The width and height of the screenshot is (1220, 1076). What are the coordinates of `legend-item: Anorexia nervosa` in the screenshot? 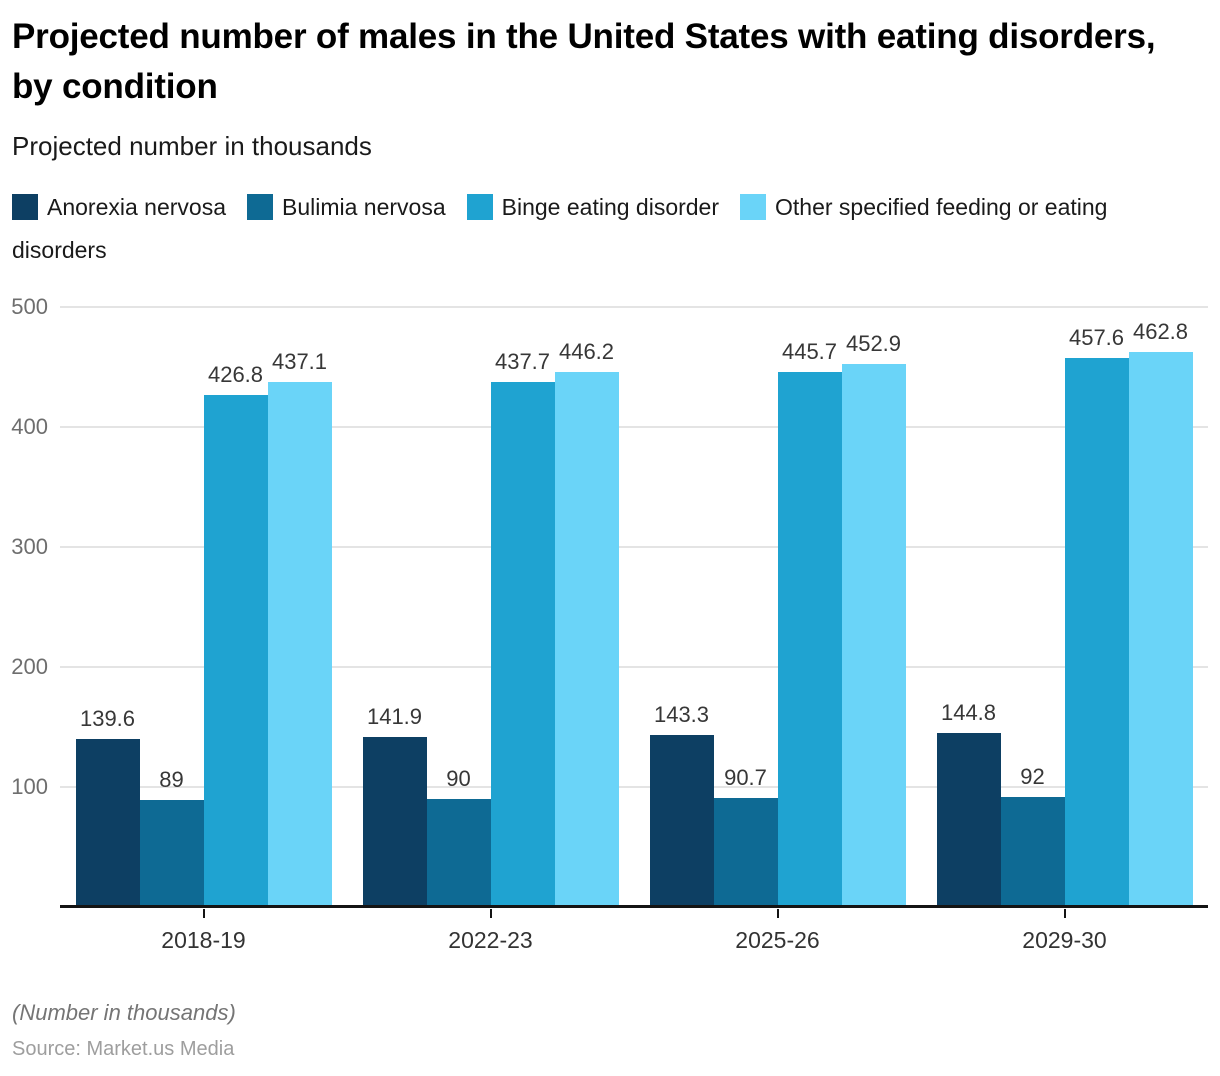 It's located at (119, 207).